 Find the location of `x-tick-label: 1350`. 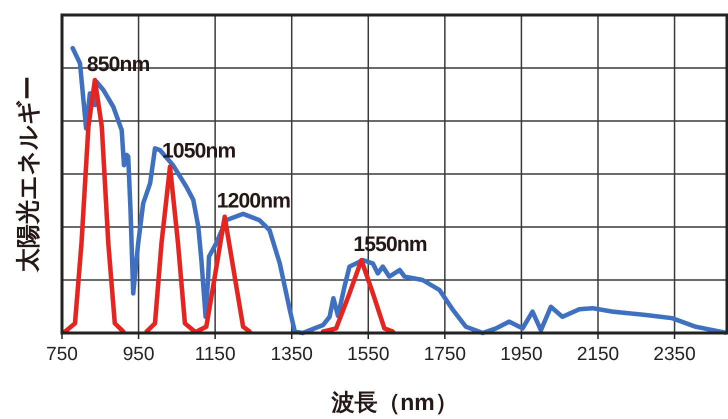

x-tick-label: 1350 is located at coordinates (291, 354).